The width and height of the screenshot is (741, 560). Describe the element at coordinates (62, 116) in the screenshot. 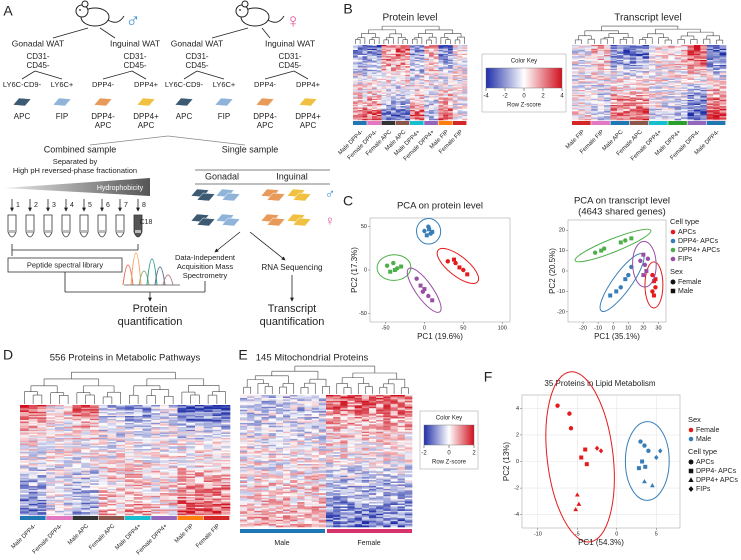

I see `label: FIP` at that location.